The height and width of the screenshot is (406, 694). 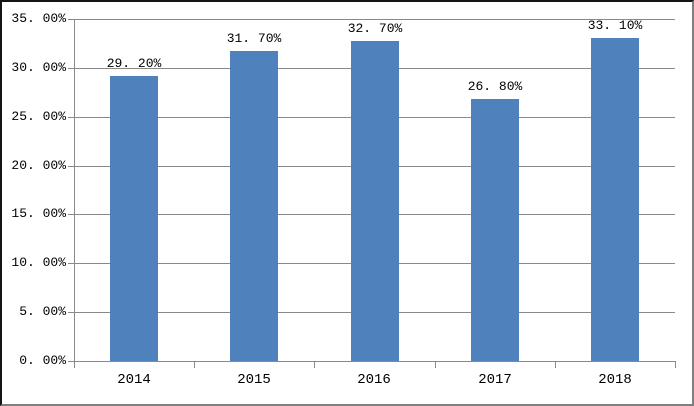 I want to click on y-axis-line, so click(x=74, y=190).